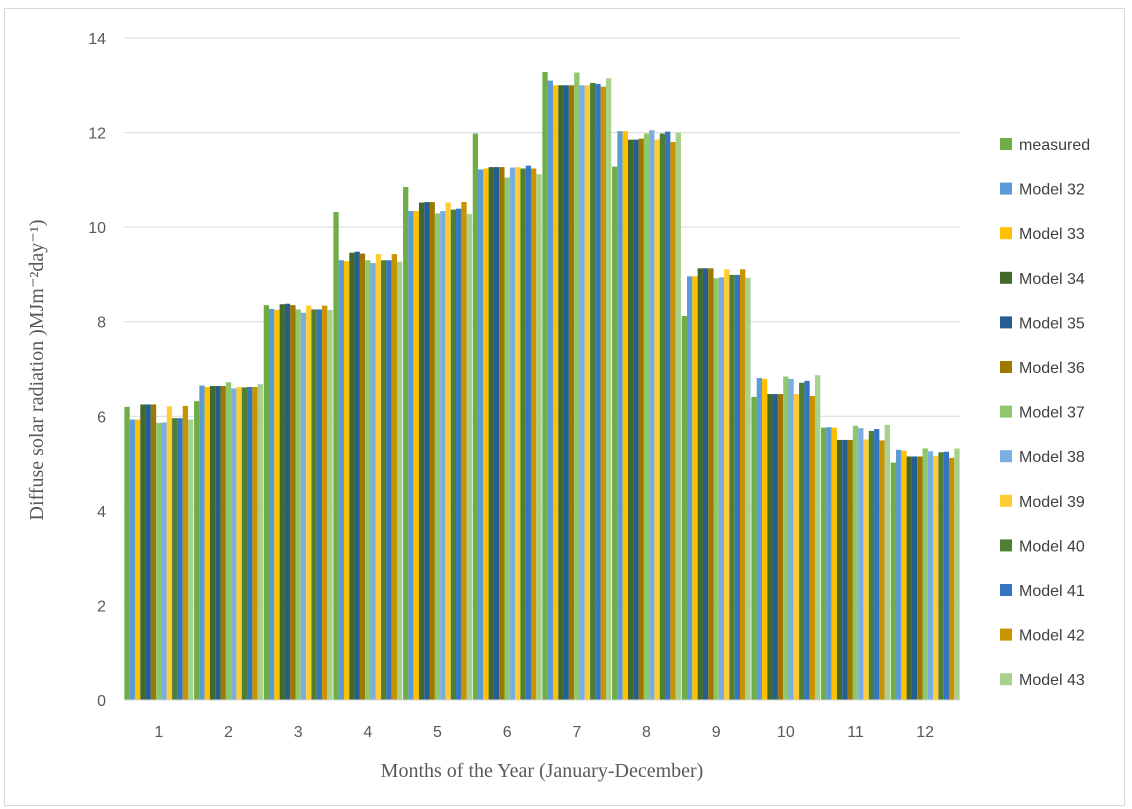 The image size is (1132, 809). Describe the element at coordinates (786, 732) in the screenshot. I see `x-tick-label: 10` at that location.